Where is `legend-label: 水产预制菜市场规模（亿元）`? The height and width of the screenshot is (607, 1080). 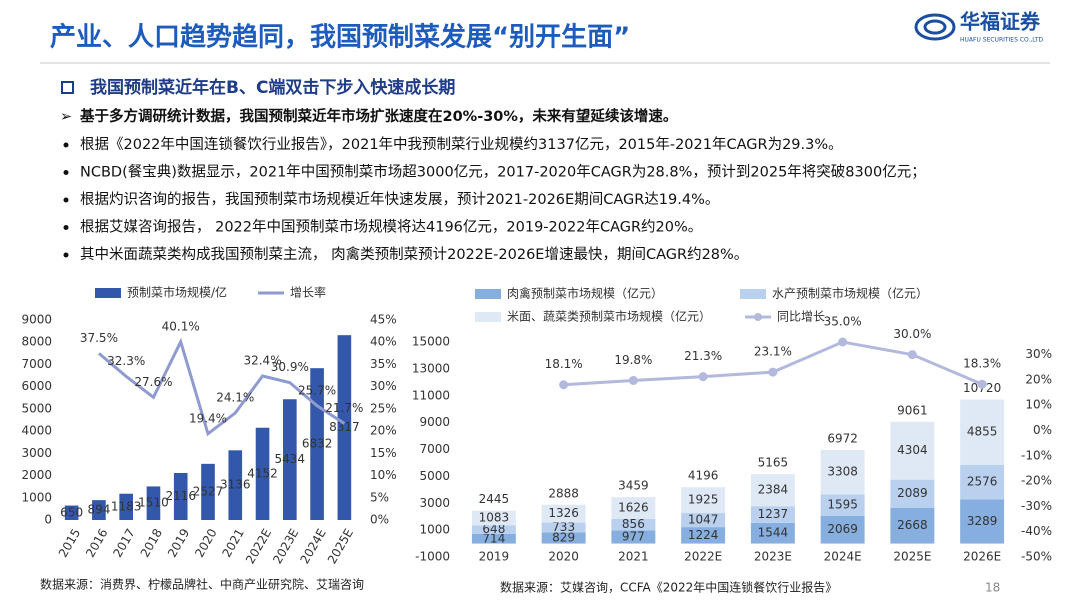
legend-label: 水产预制菜市场规模（亿元） is located at coordinates (850, 293).